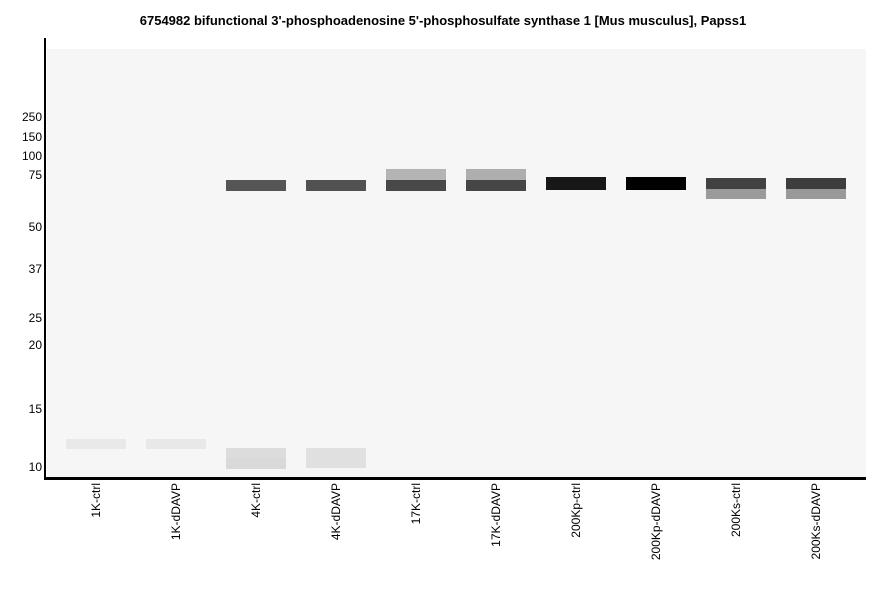 This screenshot has height=595, width=886. Describe the element at coordinates (336, 512) in the screenshot. I see `lane-label-4K-dDAVP: 4K-dDAVP` at that location.